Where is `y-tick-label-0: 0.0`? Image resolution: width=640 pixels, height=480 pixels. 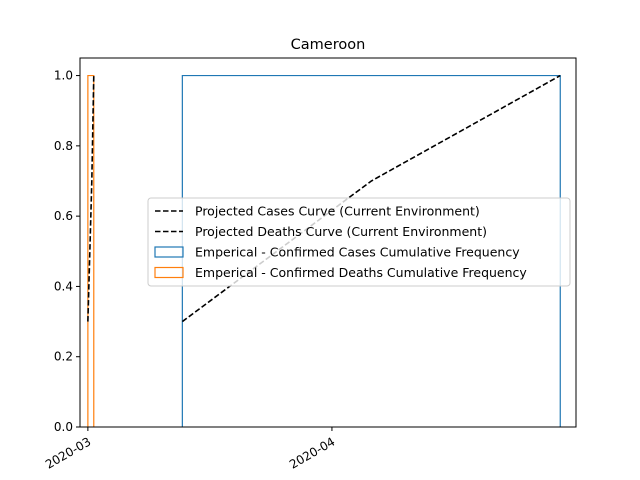
y-tick-label-0: 0.0 is located at coordinates (63, 427).